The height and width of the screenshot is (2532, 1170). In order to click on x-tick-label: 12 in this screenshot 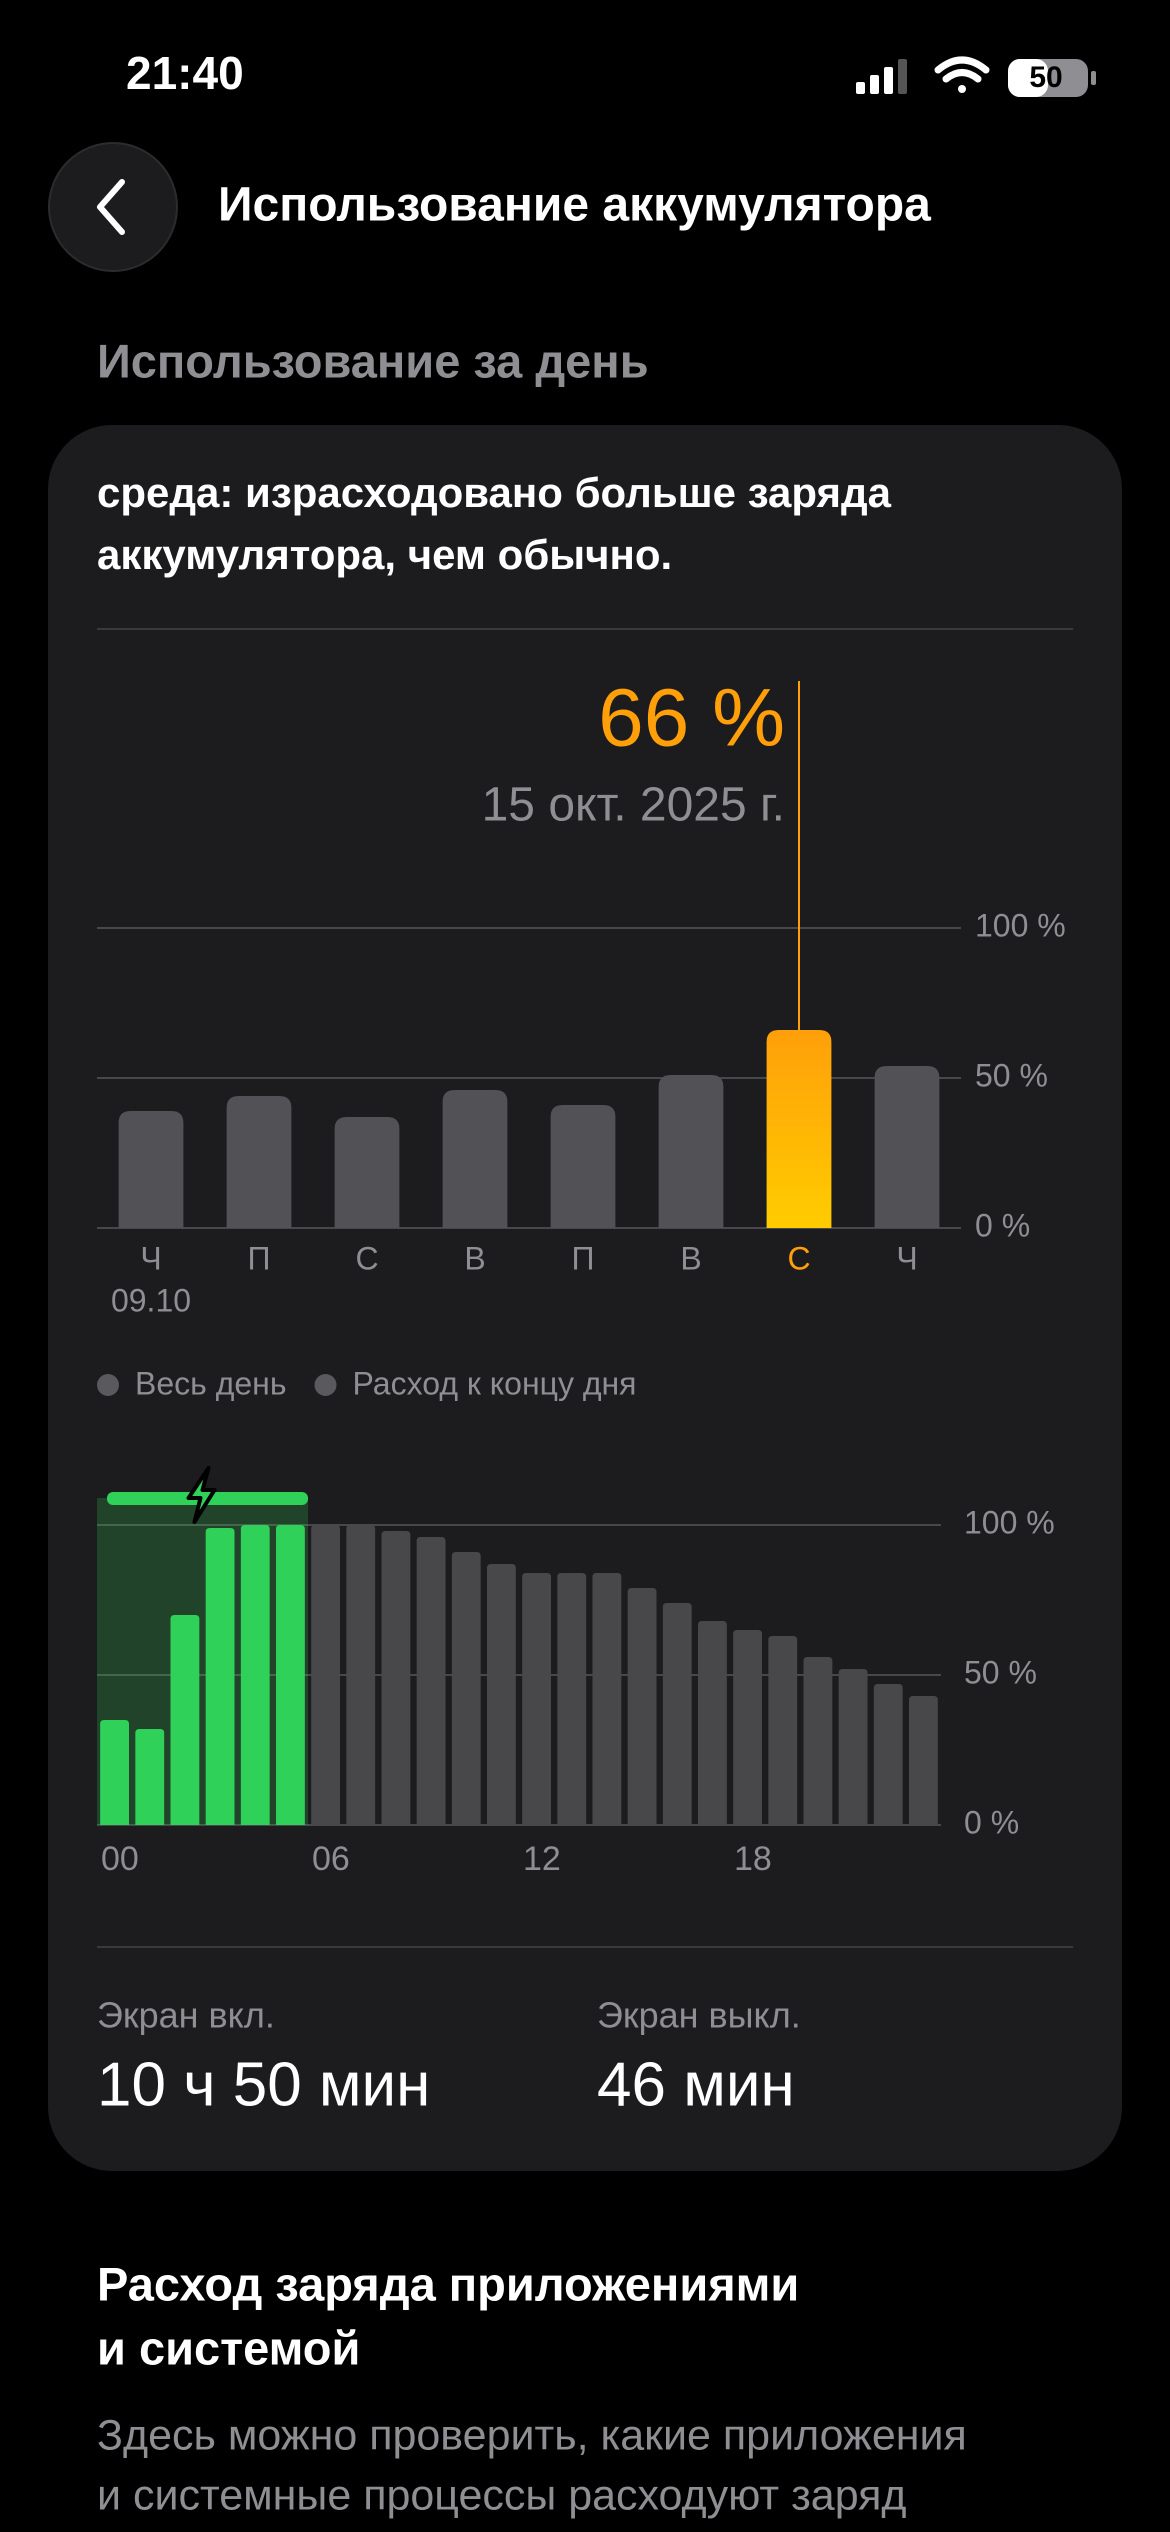, I will do `click(542, 1859)`.